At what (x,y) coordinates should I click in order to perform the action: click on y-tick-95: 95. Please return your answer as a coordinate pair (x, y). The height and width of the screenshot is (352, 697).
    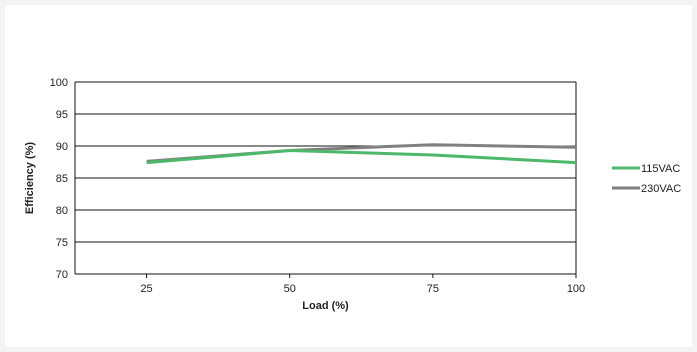
    Looking at the image, I should click on (62, 115).